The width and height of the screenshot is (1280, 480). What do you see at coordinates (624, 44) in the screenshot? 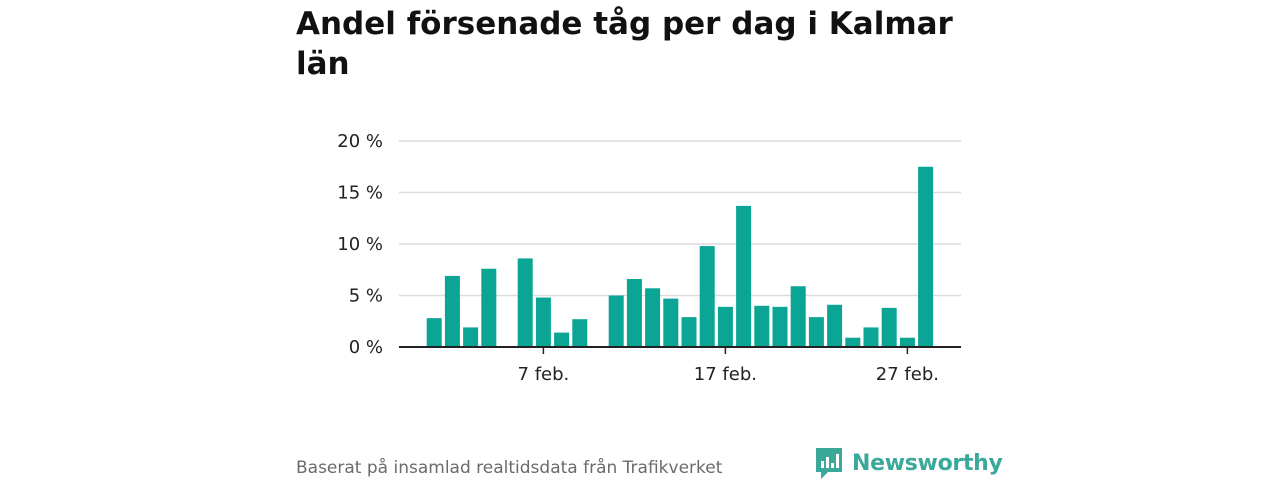
I see `chart-title: Andel försenade tåg per dag i Kalmar län` at bounding box center [624, 44].